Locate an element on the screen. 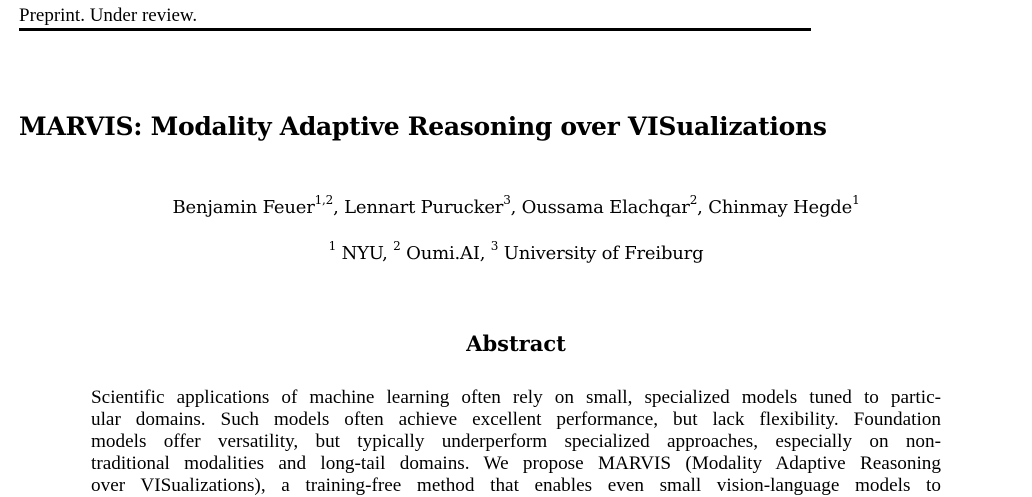  author: Oussama Elachqar2, is located at coordinates (615, 206).